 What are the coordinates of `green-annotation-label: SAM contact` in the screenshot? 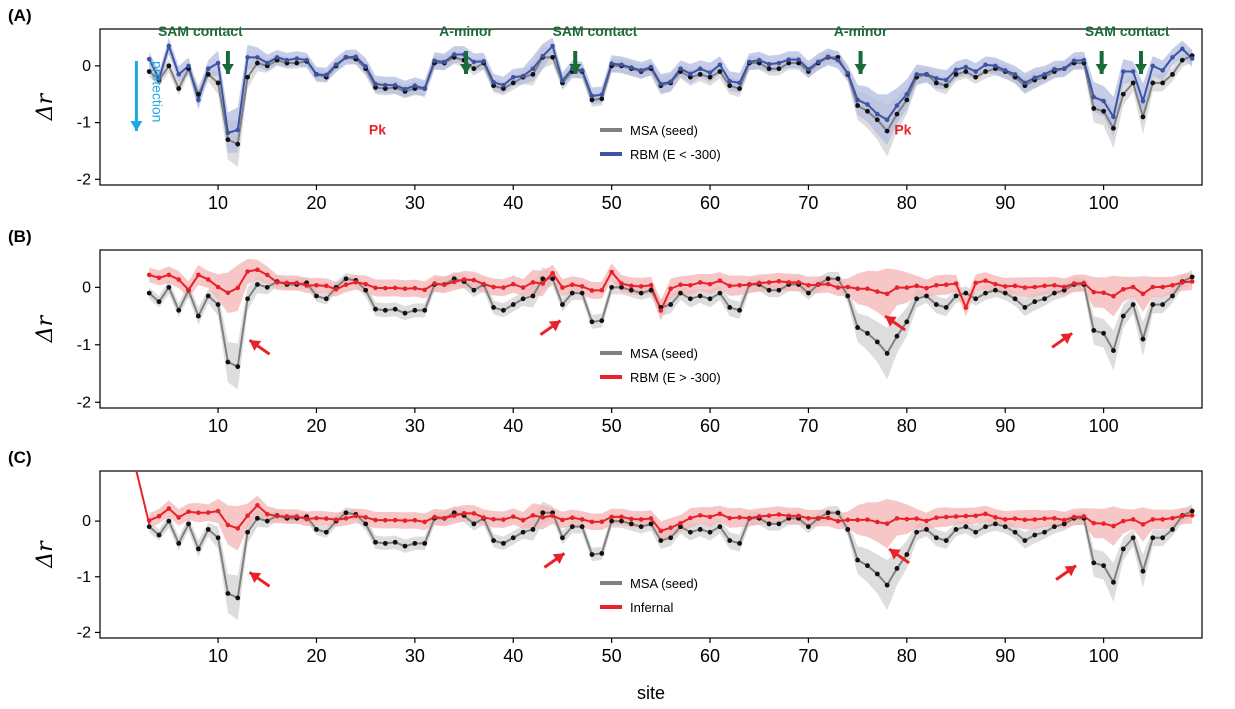 It's located at (200, 31).